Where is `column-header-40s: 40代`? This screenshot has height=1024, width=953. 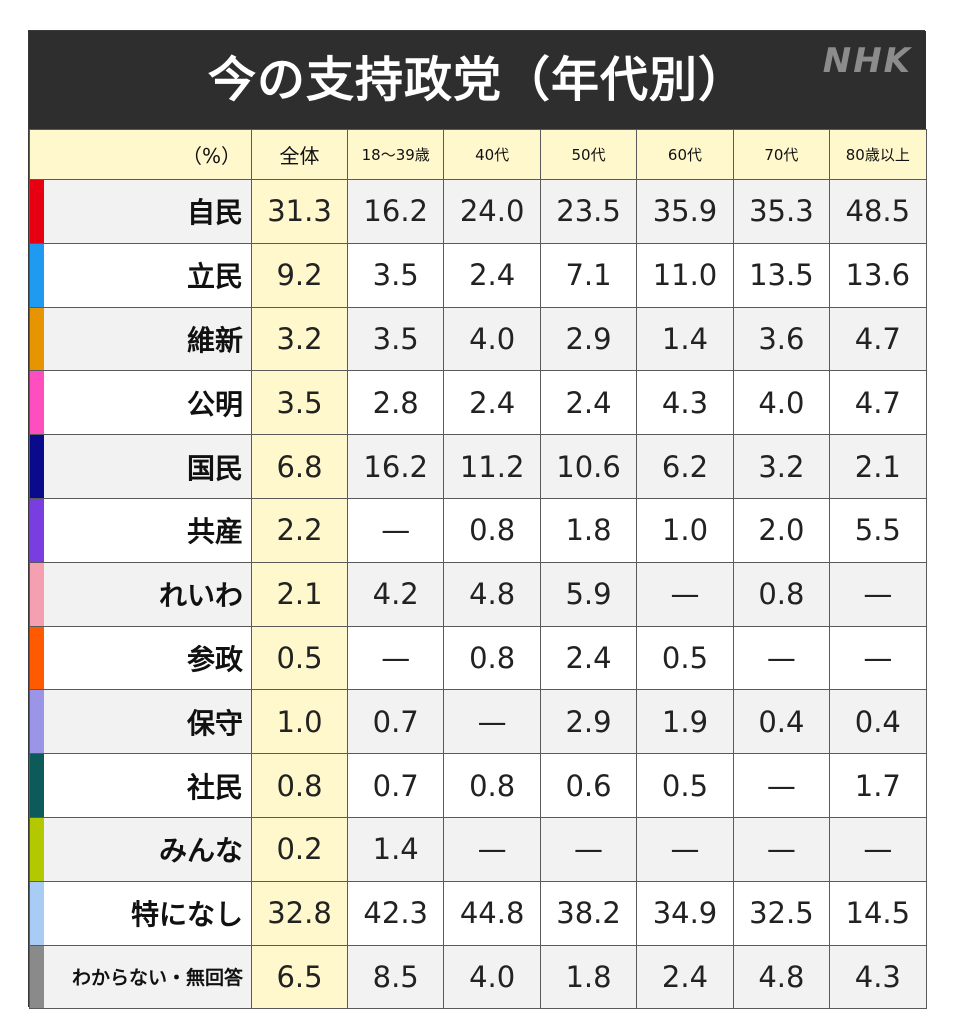
column-header-40s: 40代 is located at coordinates (492, 154).